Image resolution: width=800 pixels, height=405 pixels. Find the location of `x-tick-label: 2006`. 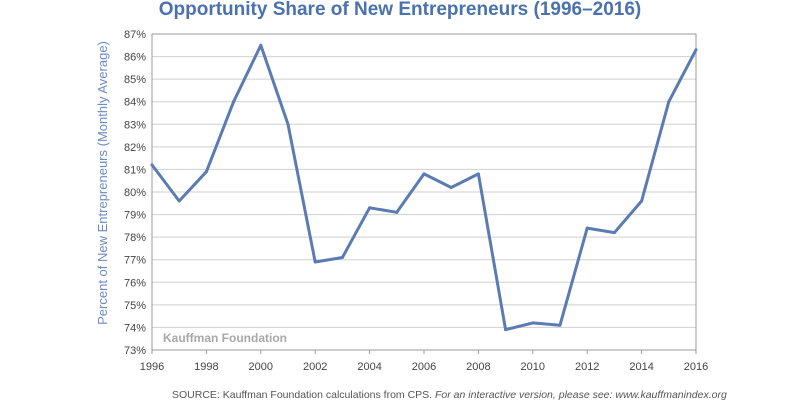

x-tick-label: 2006 is located at coordinates (424, 367).